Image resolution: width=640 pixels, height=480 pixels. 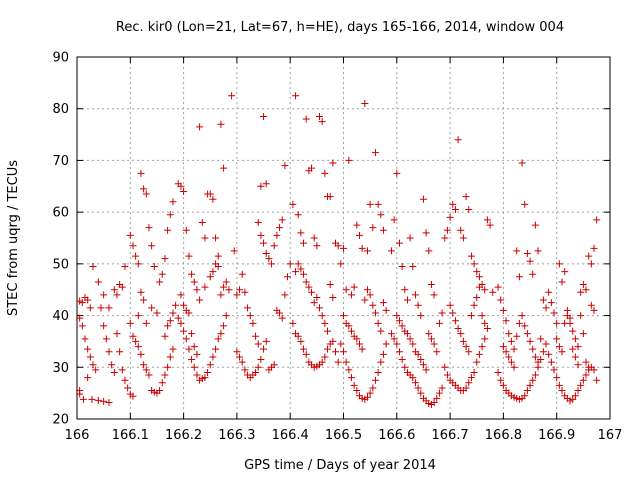 I want to click on x-tick-label: 166, so click(x=77, y=435).